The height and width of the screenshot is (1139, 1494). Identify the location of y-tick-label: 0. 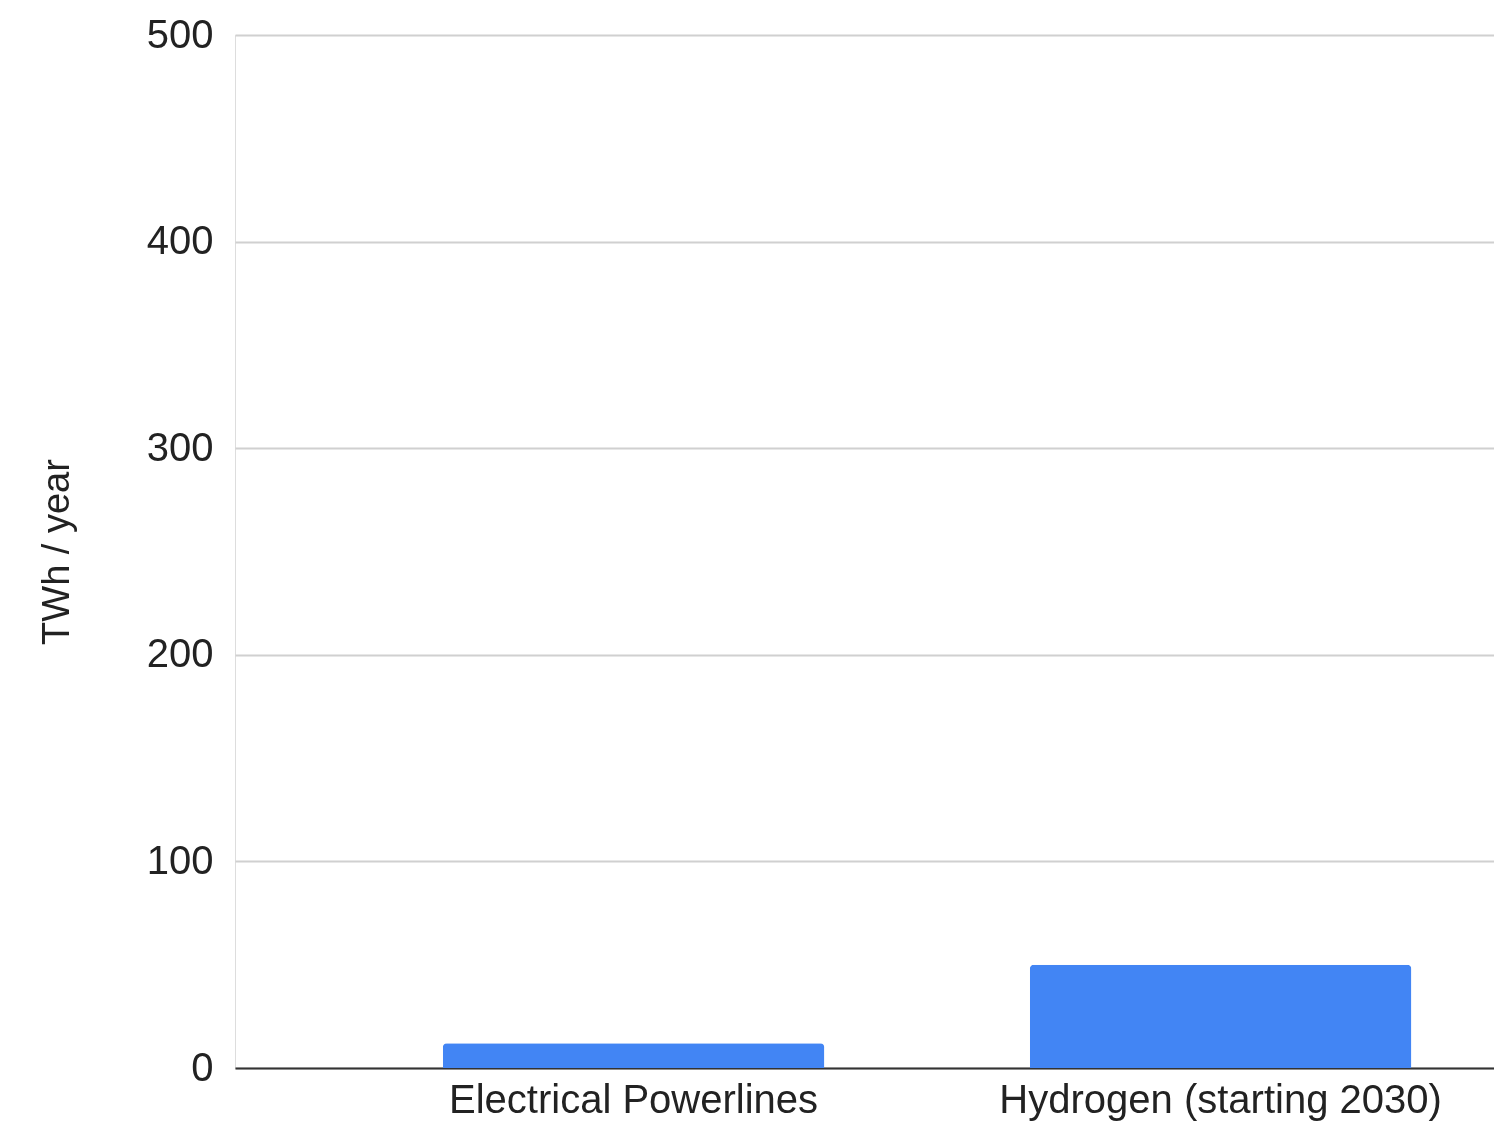
(202, 1066).